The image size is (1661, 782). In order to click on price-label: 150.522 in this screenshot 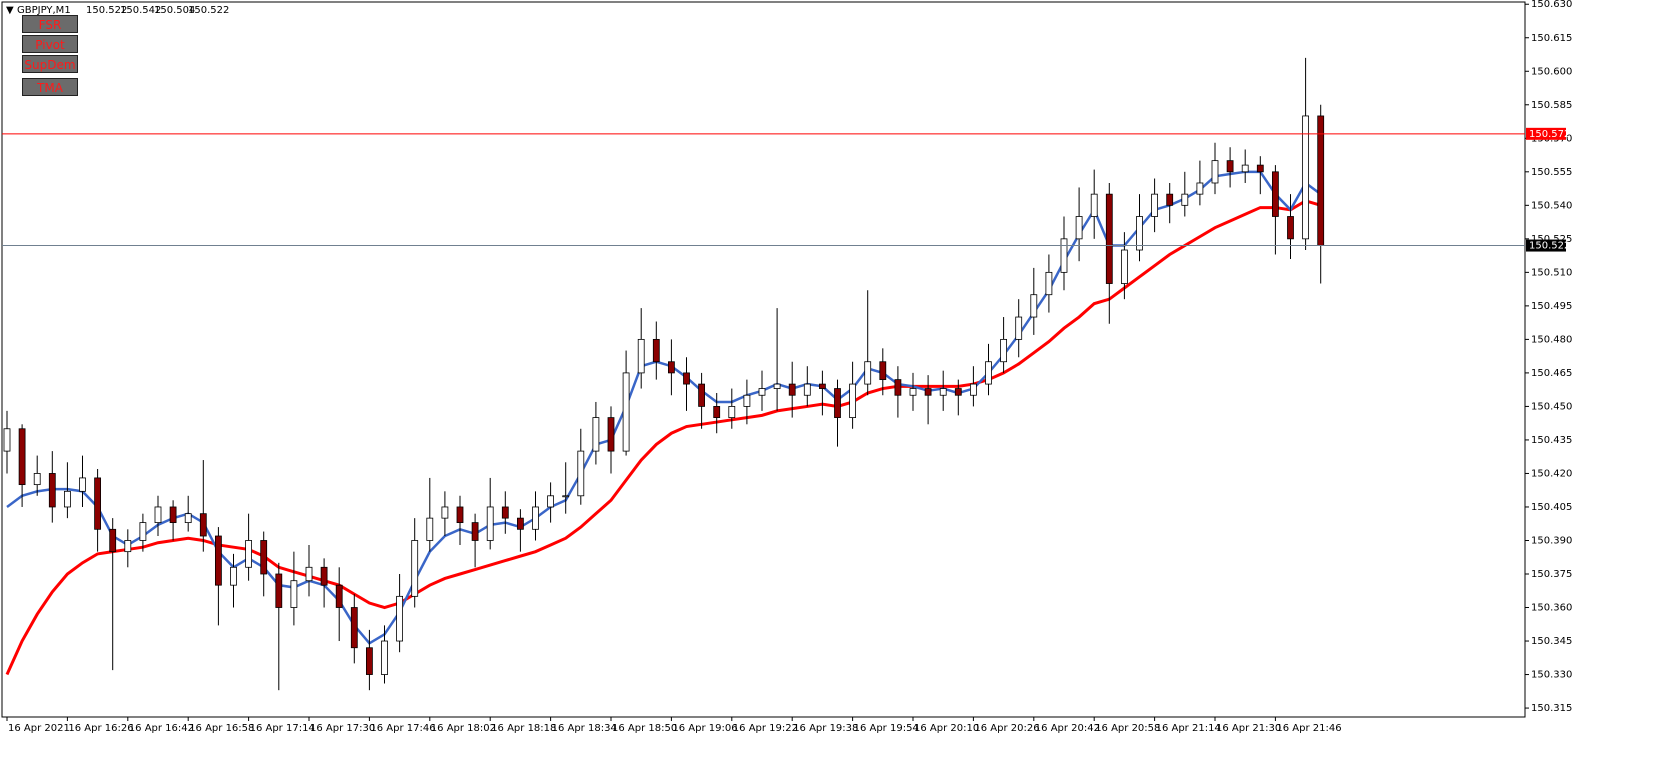, I will do `click(1549, 246)`.